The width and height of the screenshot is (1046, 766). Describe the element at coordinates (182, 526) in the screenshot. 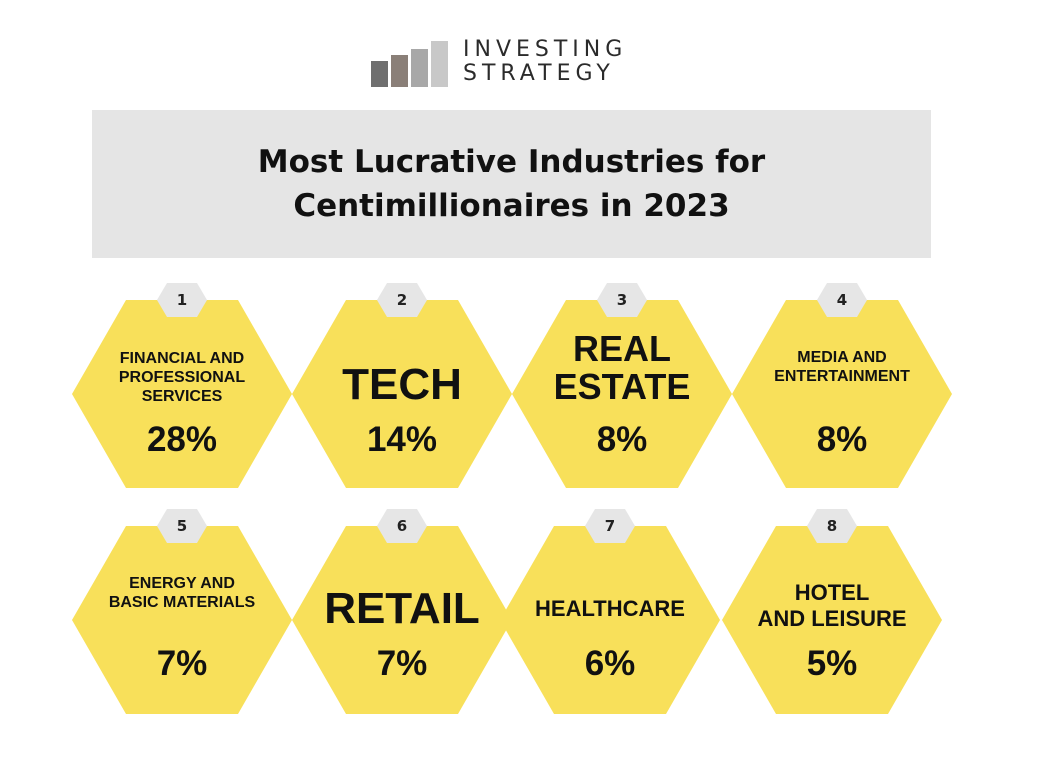

I see `rank-badge: 5` at that location.